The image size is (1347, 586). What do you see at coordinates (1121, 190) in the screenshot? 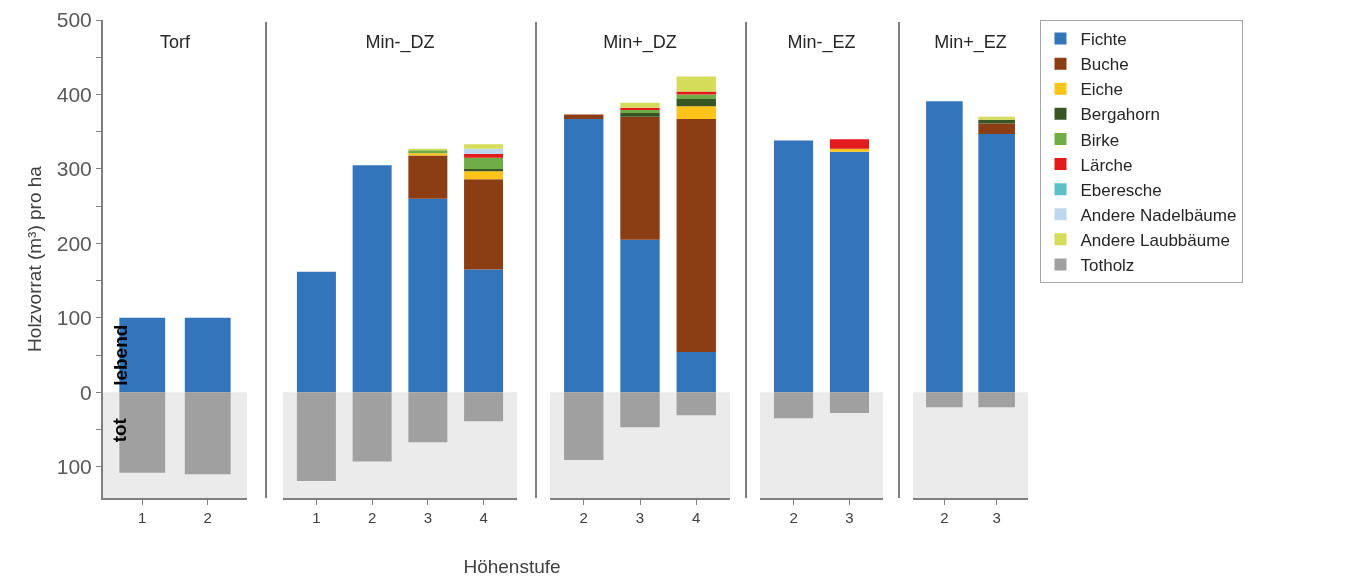
I see `legend-label: Eberesche` at bounding box center [1121, 190].